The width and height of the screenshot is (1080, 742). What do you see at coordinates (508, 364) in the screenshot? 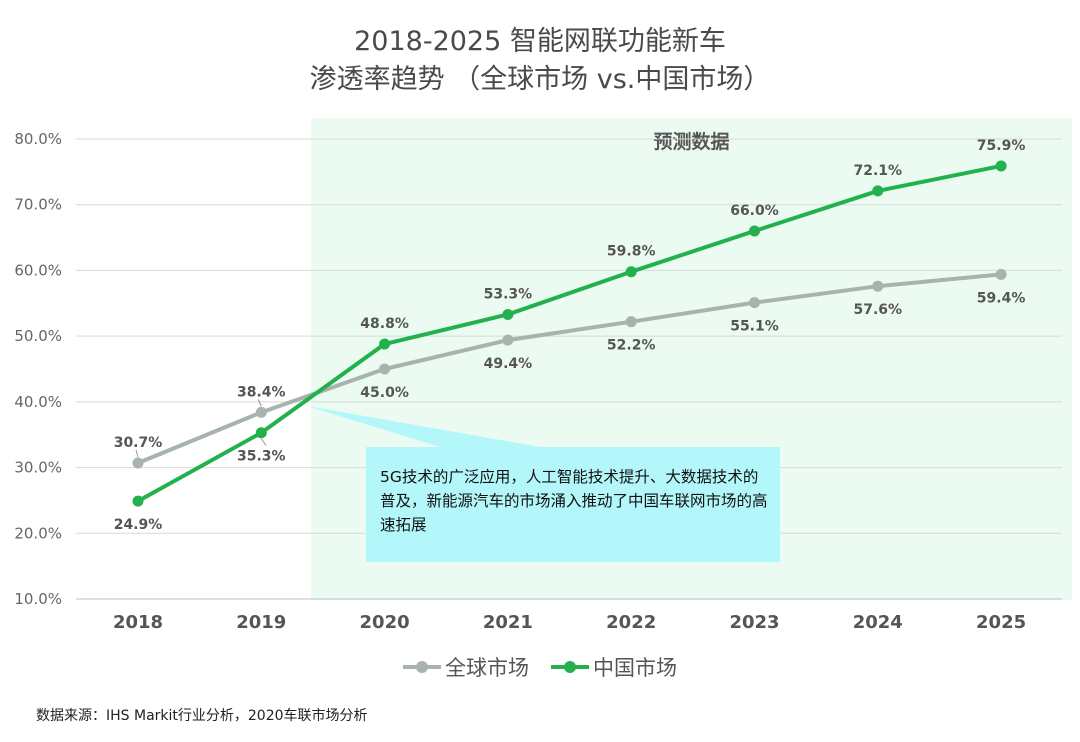
I see `data-label-global: 49.4%` at bounding box center [508, 364].